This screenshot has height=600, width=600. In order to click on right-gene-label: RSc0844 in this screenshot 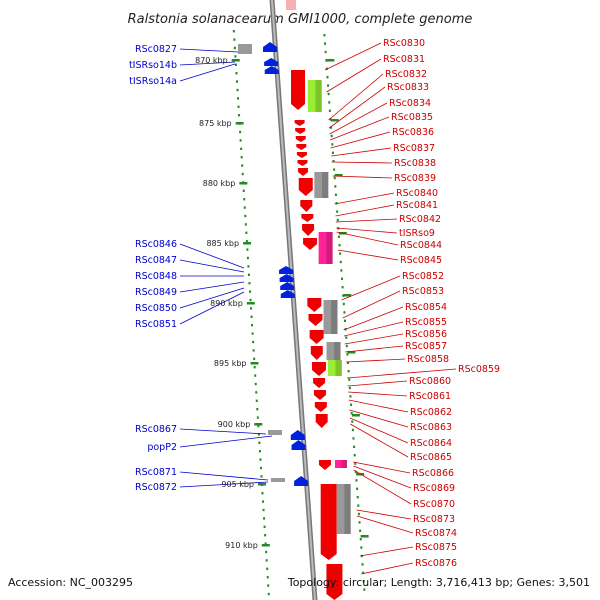, I will do `click(421, 245)`.